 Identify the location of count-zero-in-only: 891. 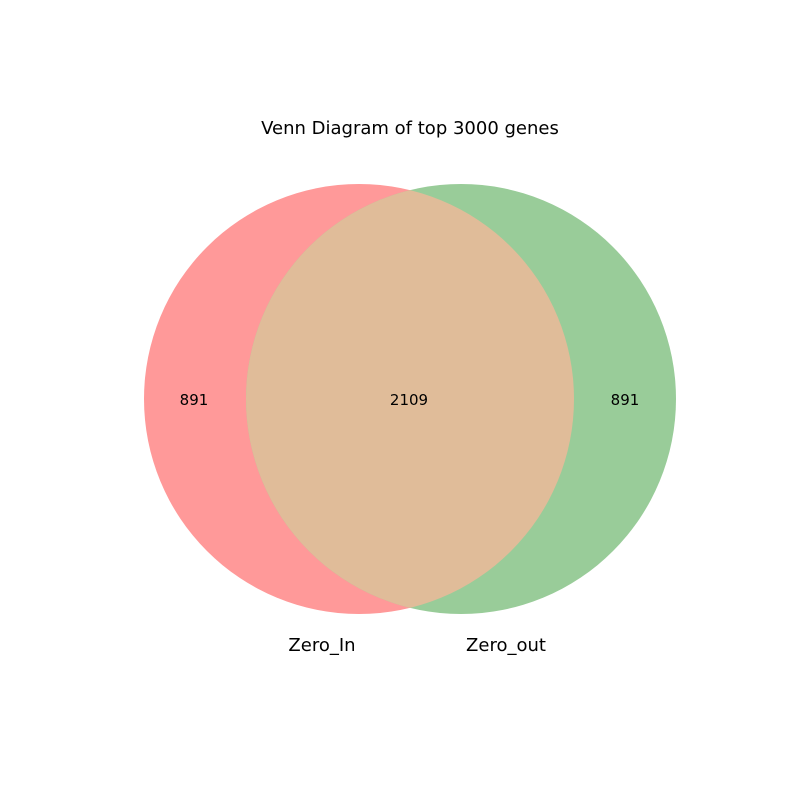
(194, 400).